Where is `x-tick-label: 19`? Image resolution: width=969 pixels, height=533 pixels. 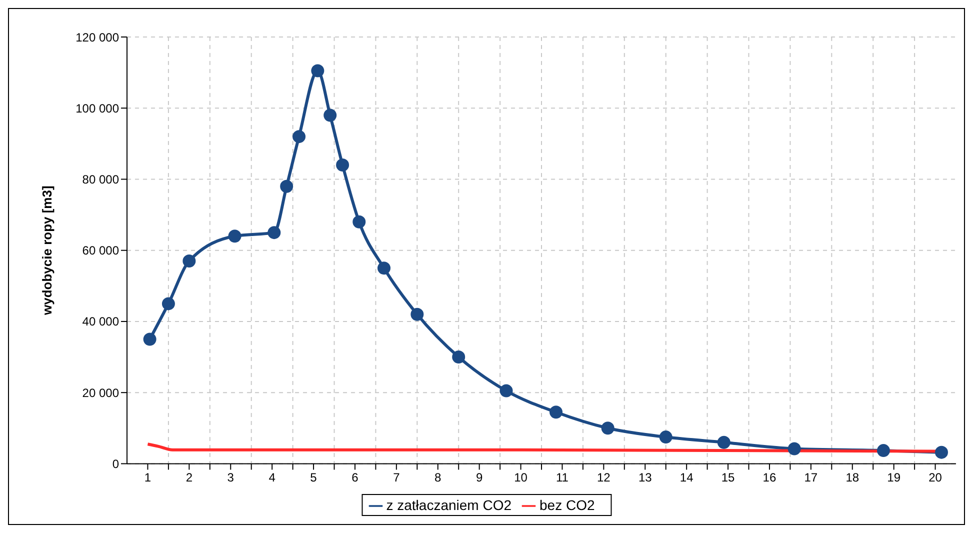 x-tick-label: 19 is located at coordinates (894, 477).